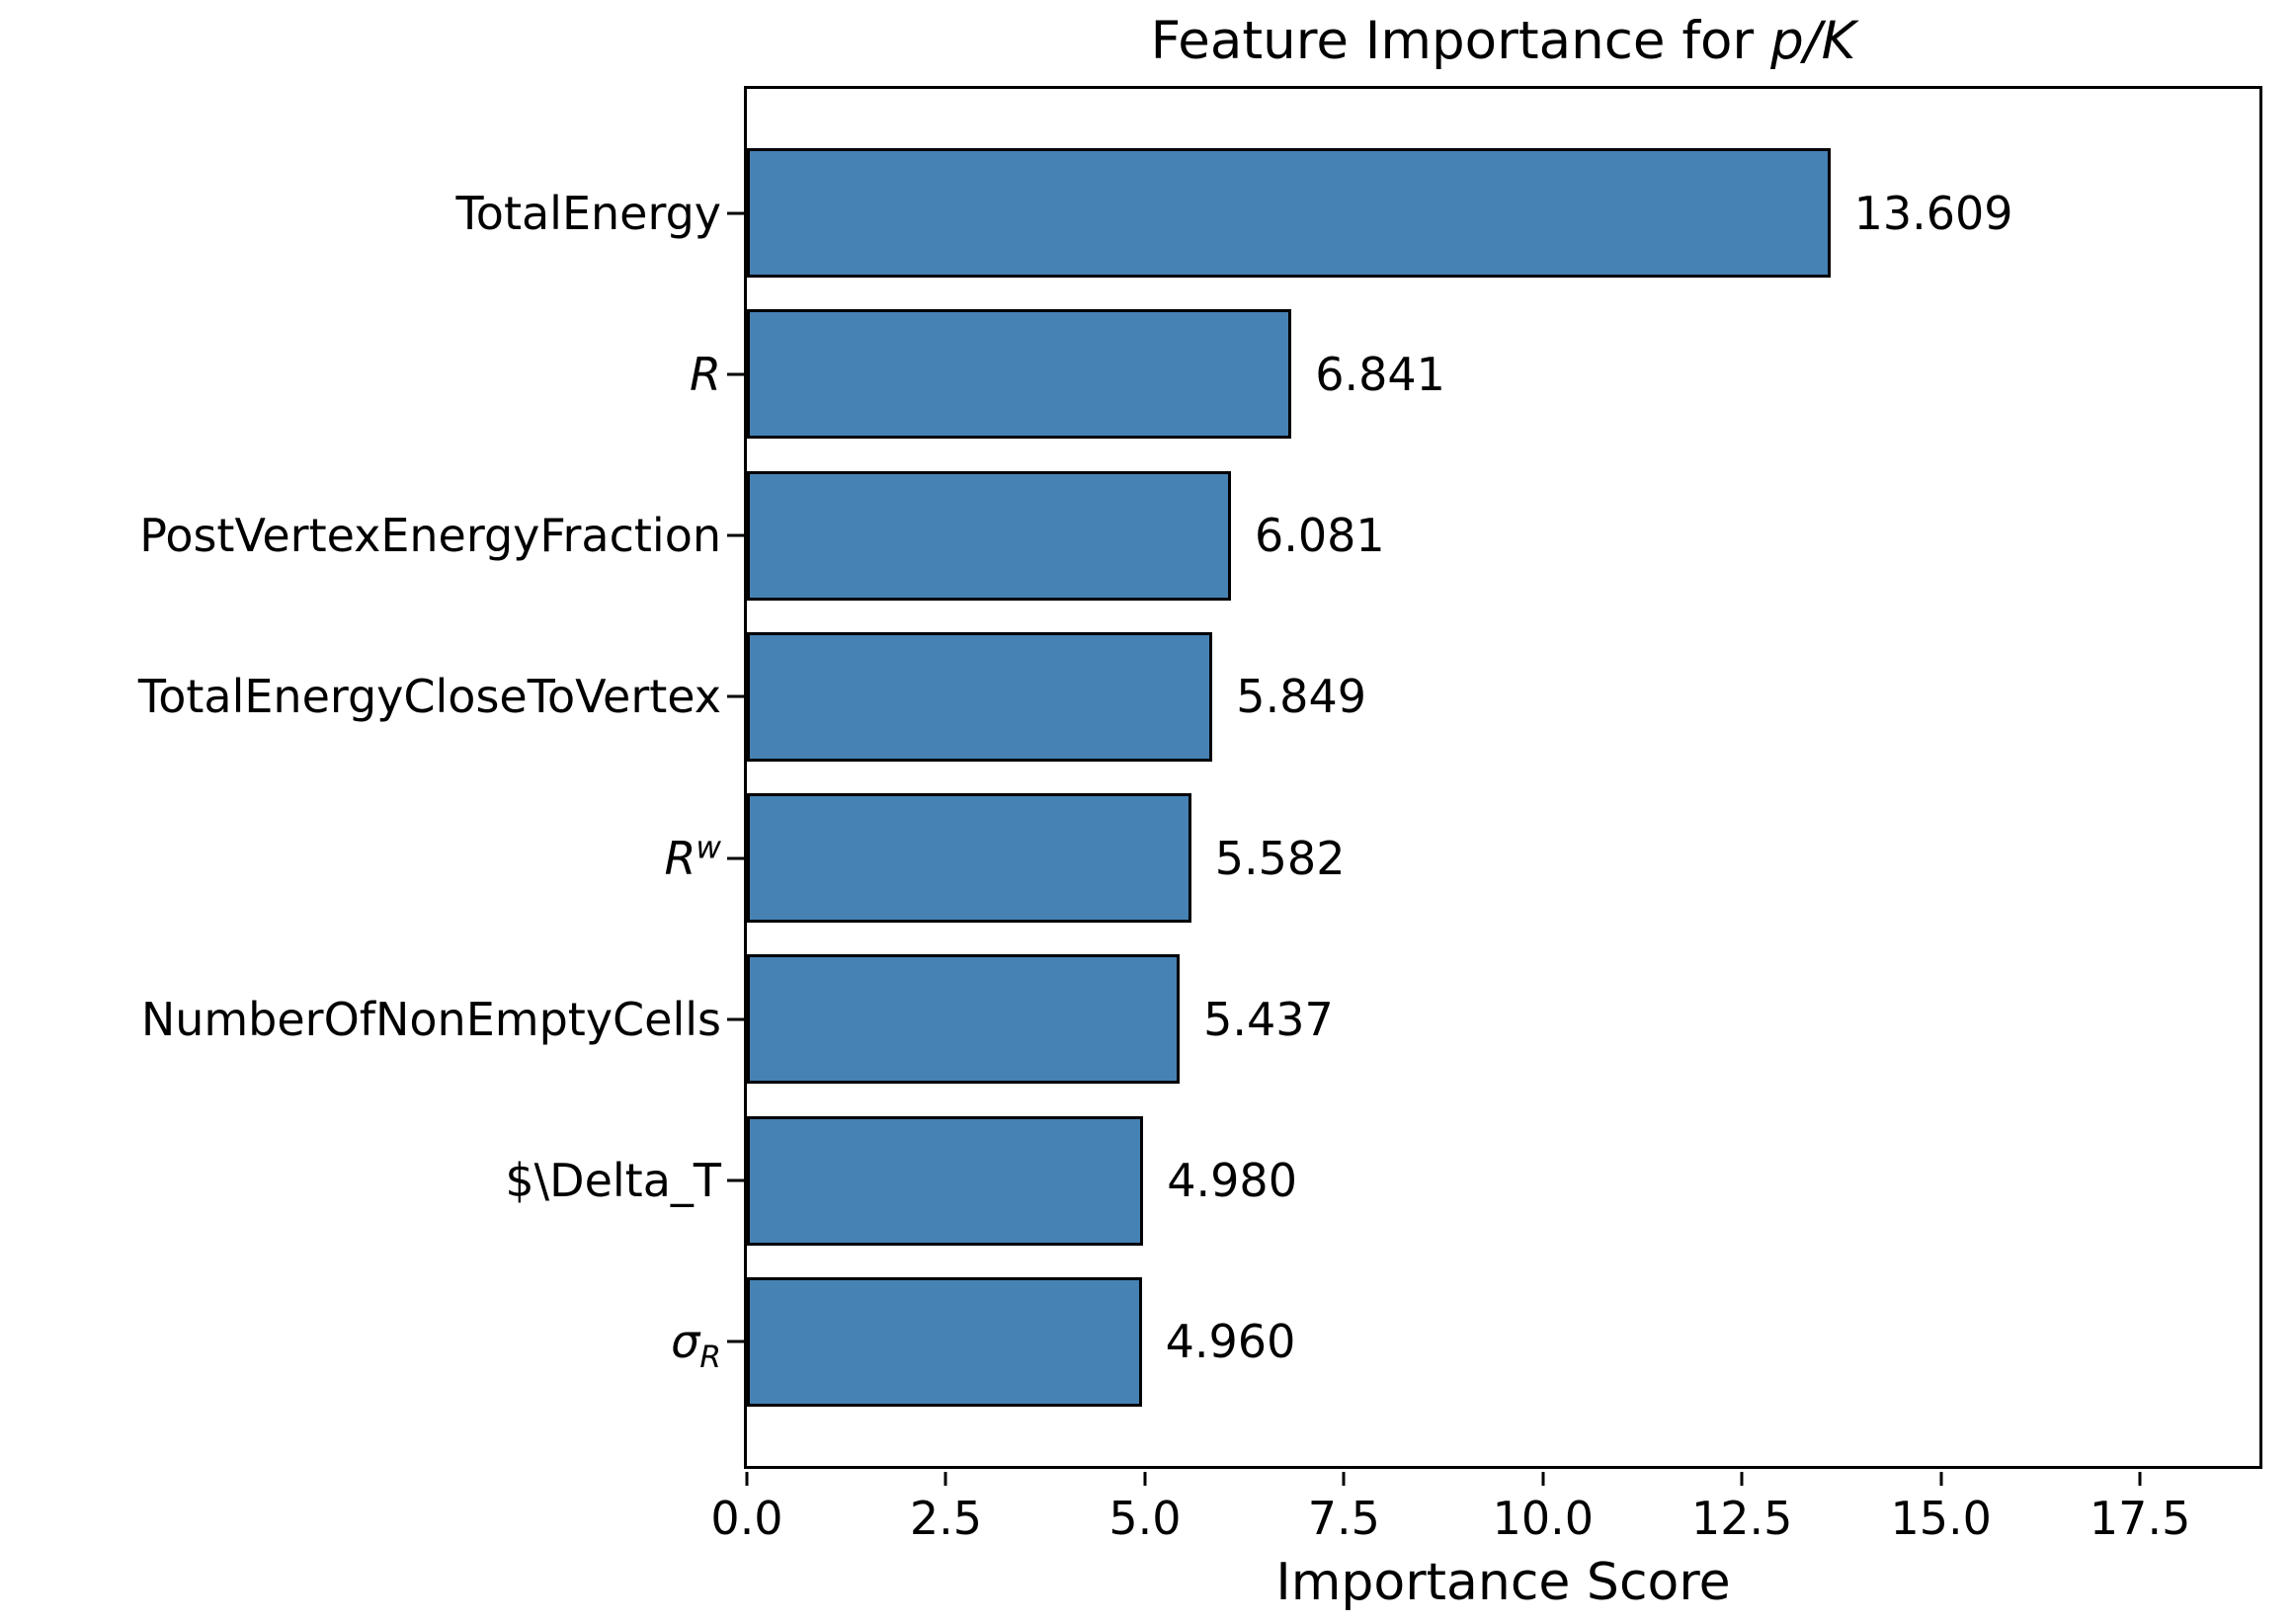  I want to click on bar-row: Rw 5.582, so click(1461, 858).